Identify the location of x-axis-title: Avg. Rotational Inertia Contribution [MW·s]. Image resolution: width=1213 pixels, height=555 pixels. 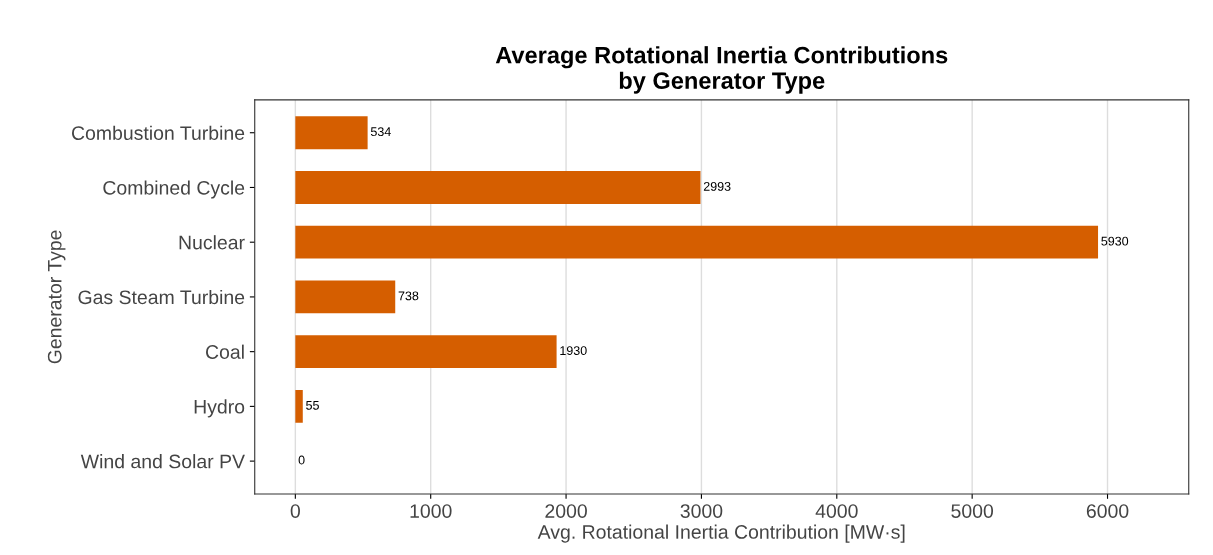
(721, 533).